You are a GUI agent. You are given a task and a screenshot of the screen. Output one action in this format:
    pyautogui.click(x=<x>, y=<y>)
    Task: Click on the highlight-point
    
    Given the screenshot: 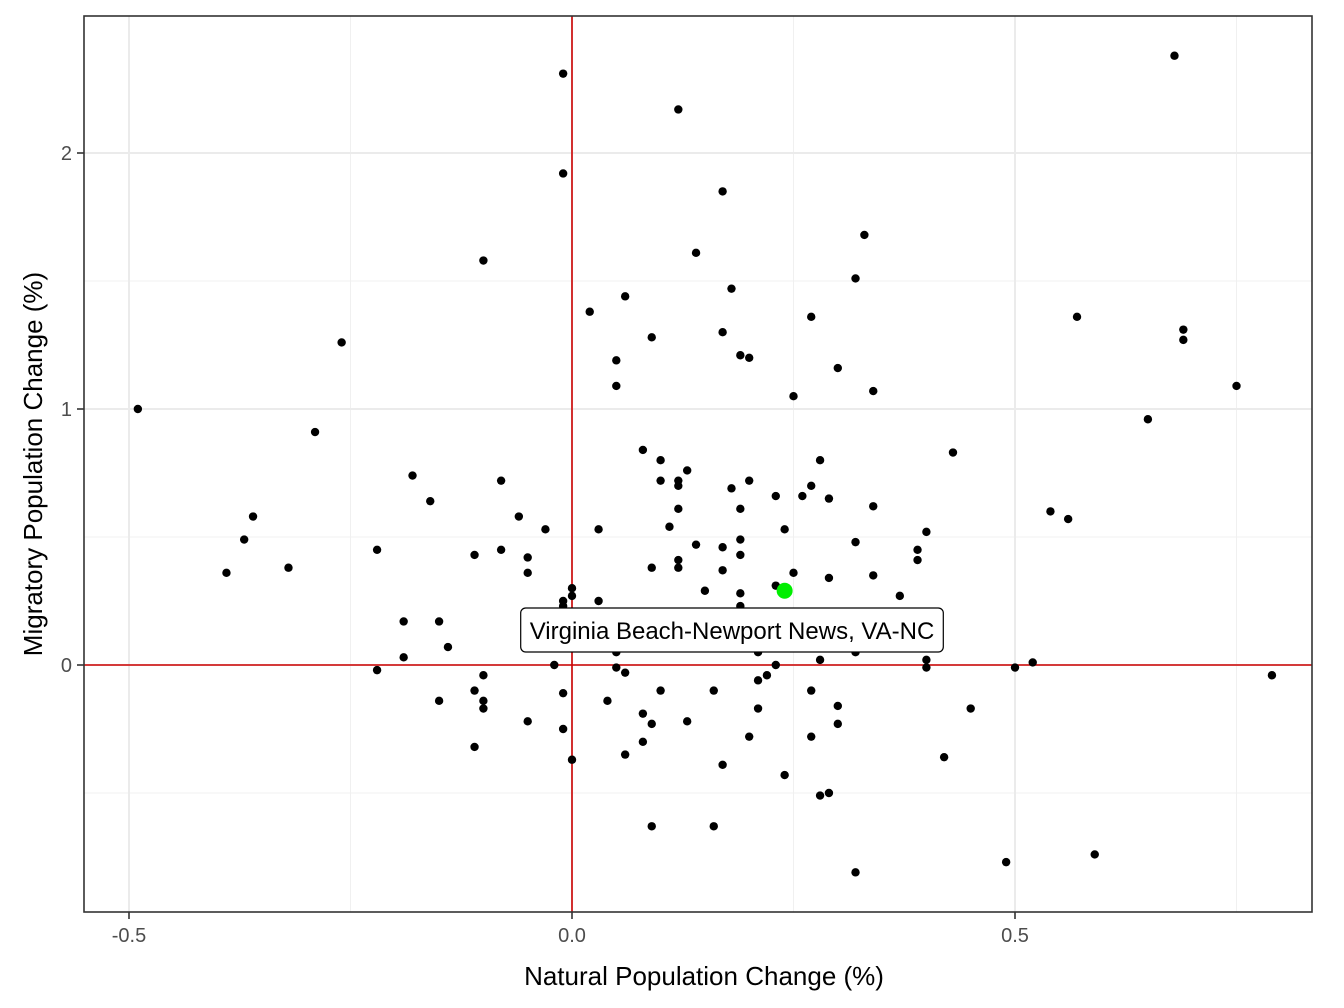 What is the action you would take?
    pyautogui.click(x=784, y=590)
    